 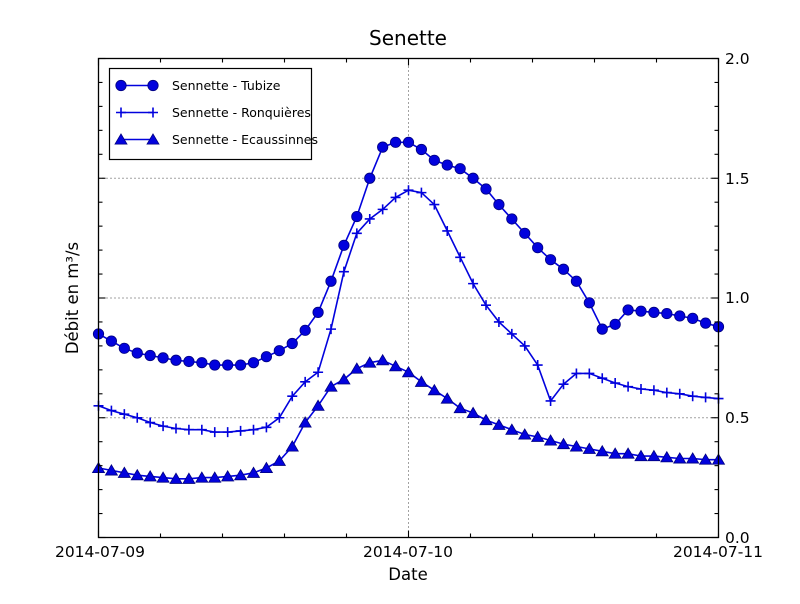 What do you see at coordinates (408, 552) in the screenshot?
I see `x-tick-label: 2014-07-10` at bounding box center [408, 552].